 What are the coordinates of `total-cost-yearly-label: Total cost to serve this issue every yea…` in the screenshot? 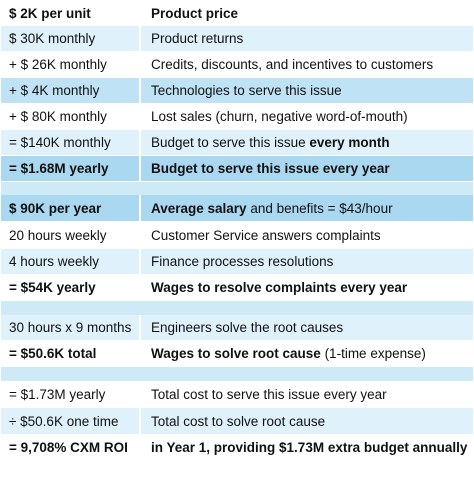 It's located at (307, 394).